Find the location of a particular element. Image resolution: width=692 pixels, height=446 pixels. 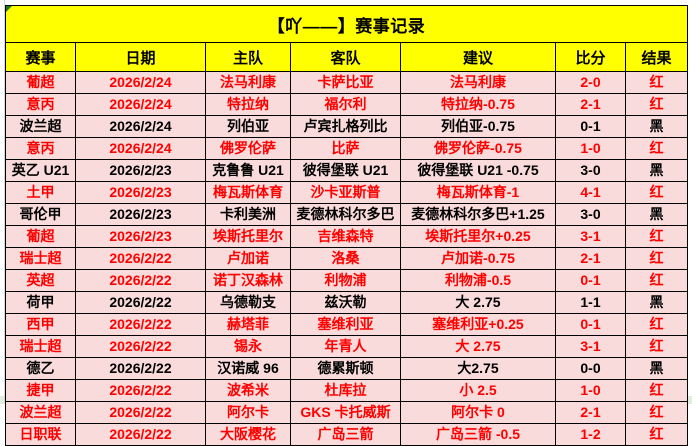

cell-advice: 塞维利亚+0.25 is located at coordinates (478, 324).